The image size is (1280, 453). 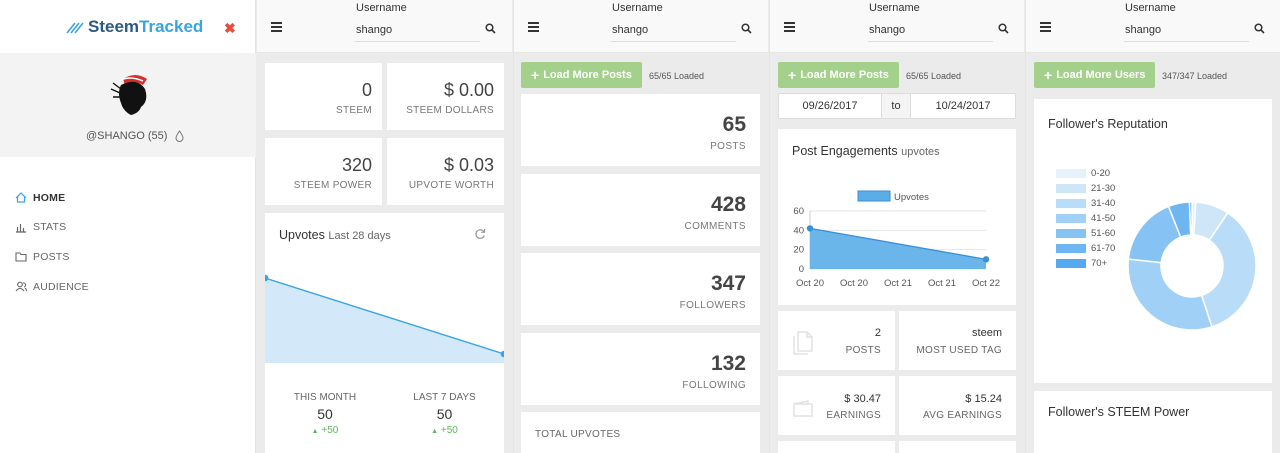 What do you see at coordinates (1153, 422) in the screenshot?
I see `follower-steem-power-card: Follower's STEEM Power` at bounding box center [1153, 422].